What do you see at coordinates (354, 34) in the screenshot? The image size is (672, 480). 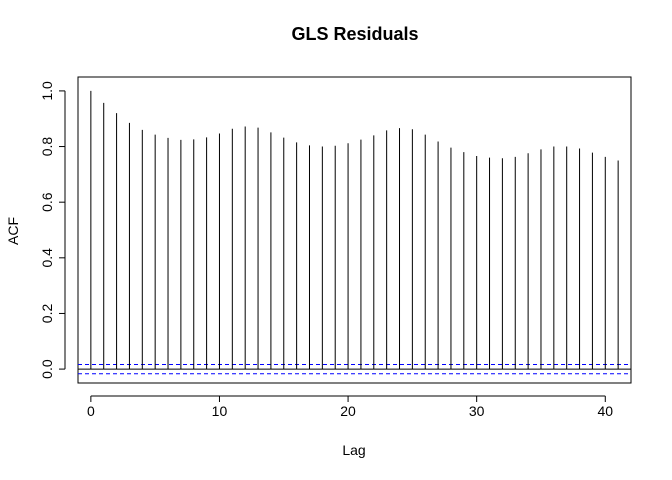 I see `chart-title: GLS Residuals` at bounding box center [354, 34].